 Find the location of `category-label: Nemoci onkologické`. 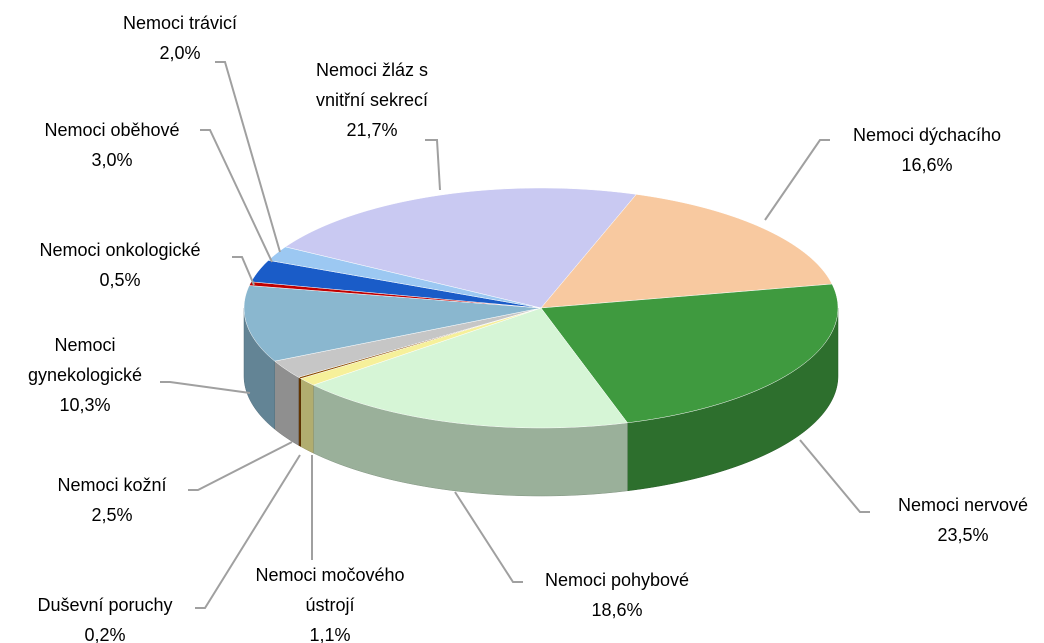

category-label: Nemoci onkologické is located at coordinates (120, 250).